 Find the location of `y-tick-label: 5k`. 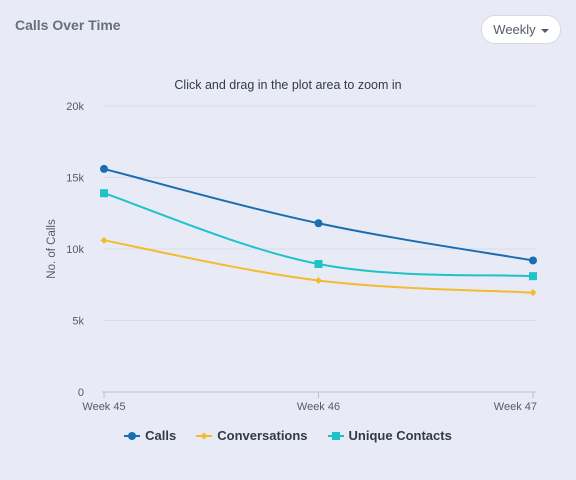

y-tick-label: 5k is located at coordinates (78, 322).